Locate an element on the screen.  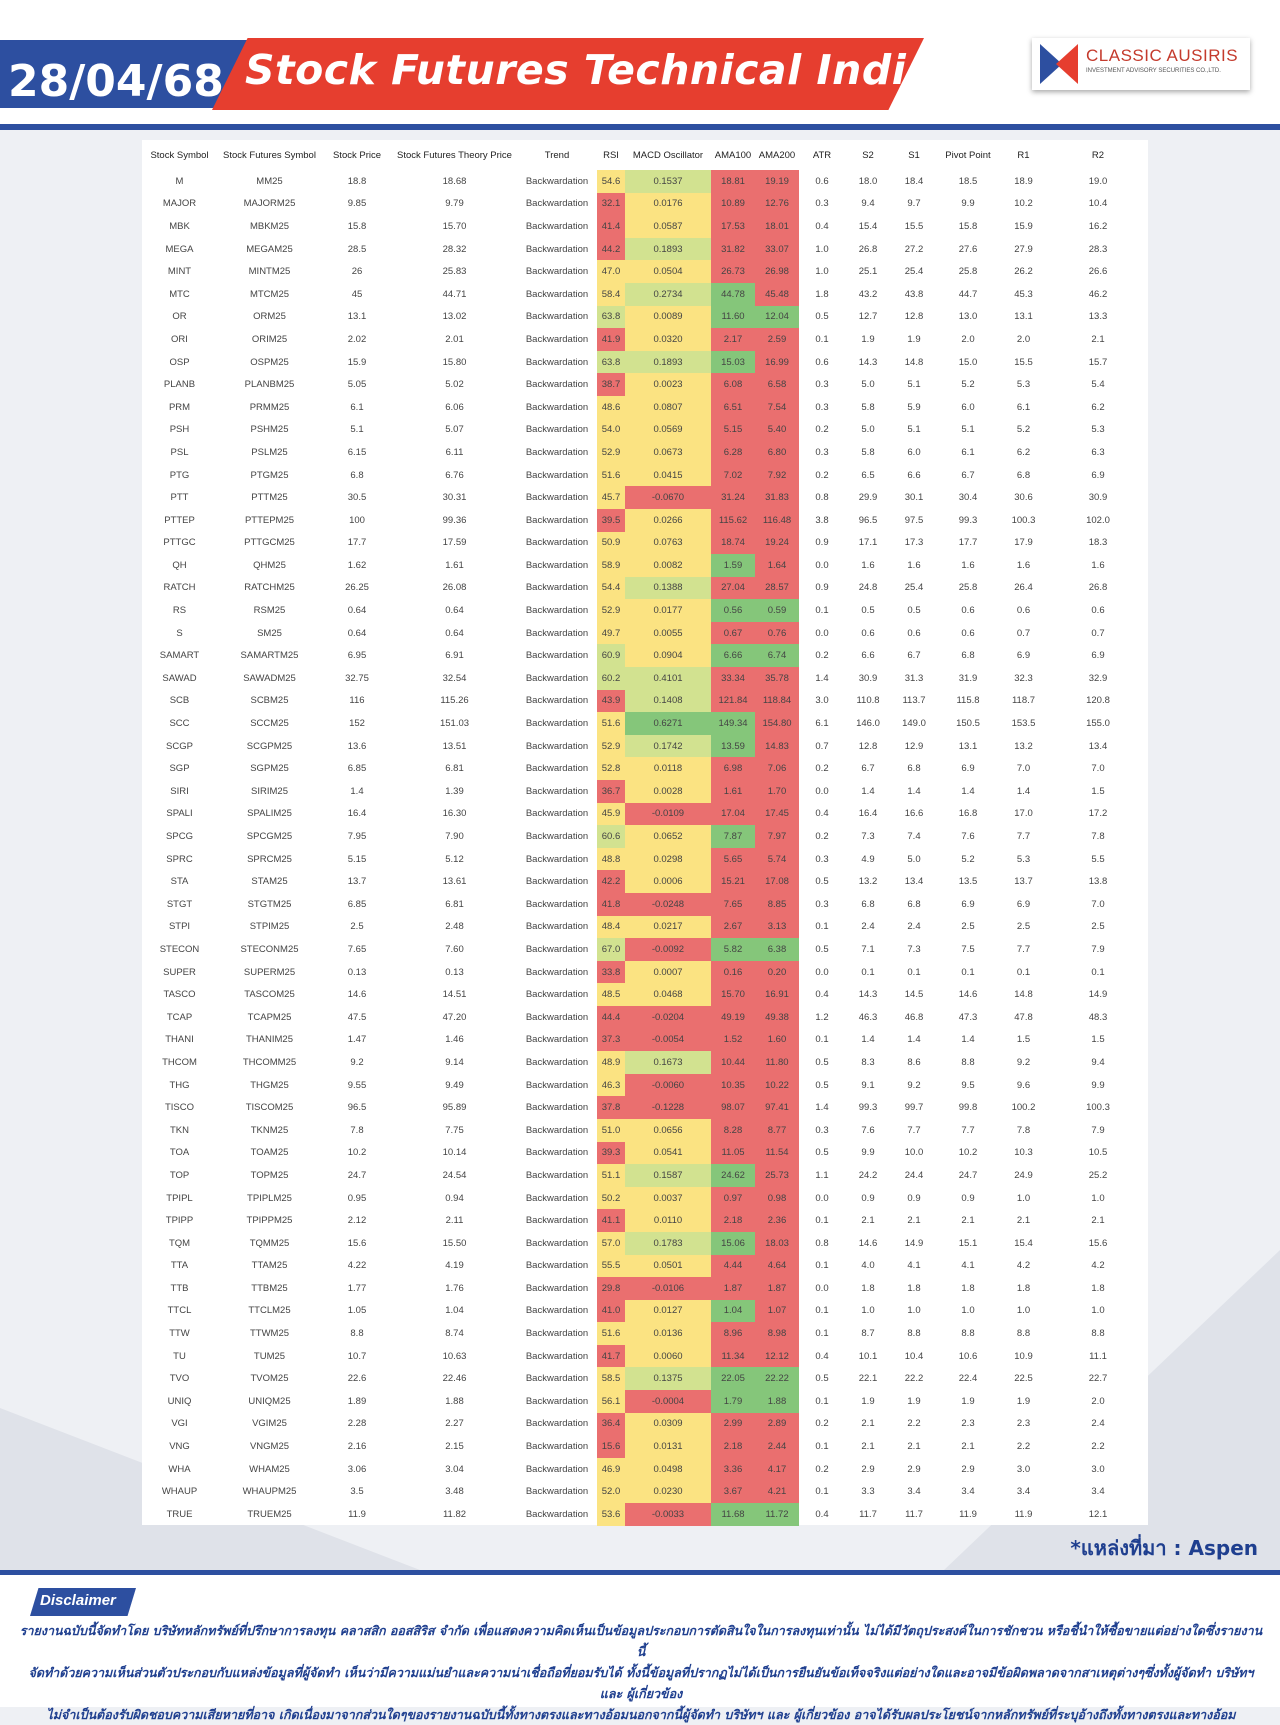
table-cell: TCAP is located at coordinates (179, 1017).